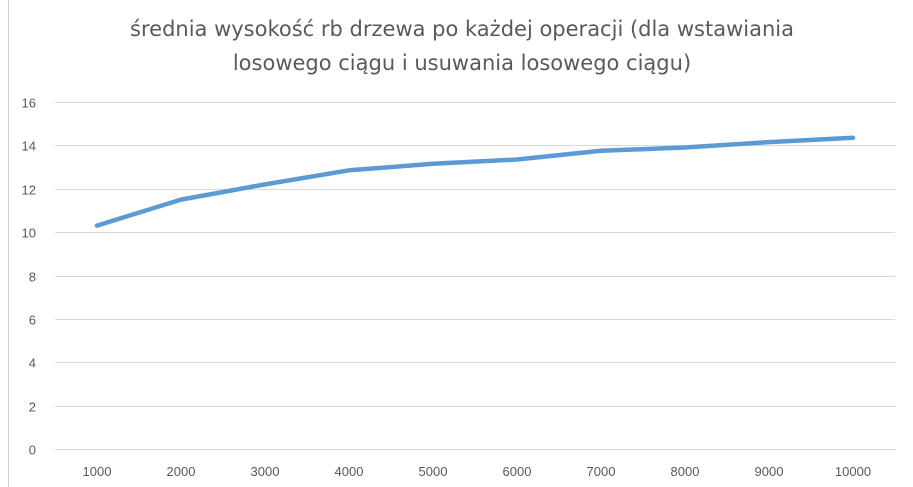  Describe the element at coordinates (769, 471) in the screenshot. I see `x-tick-label: 9000` at that location.